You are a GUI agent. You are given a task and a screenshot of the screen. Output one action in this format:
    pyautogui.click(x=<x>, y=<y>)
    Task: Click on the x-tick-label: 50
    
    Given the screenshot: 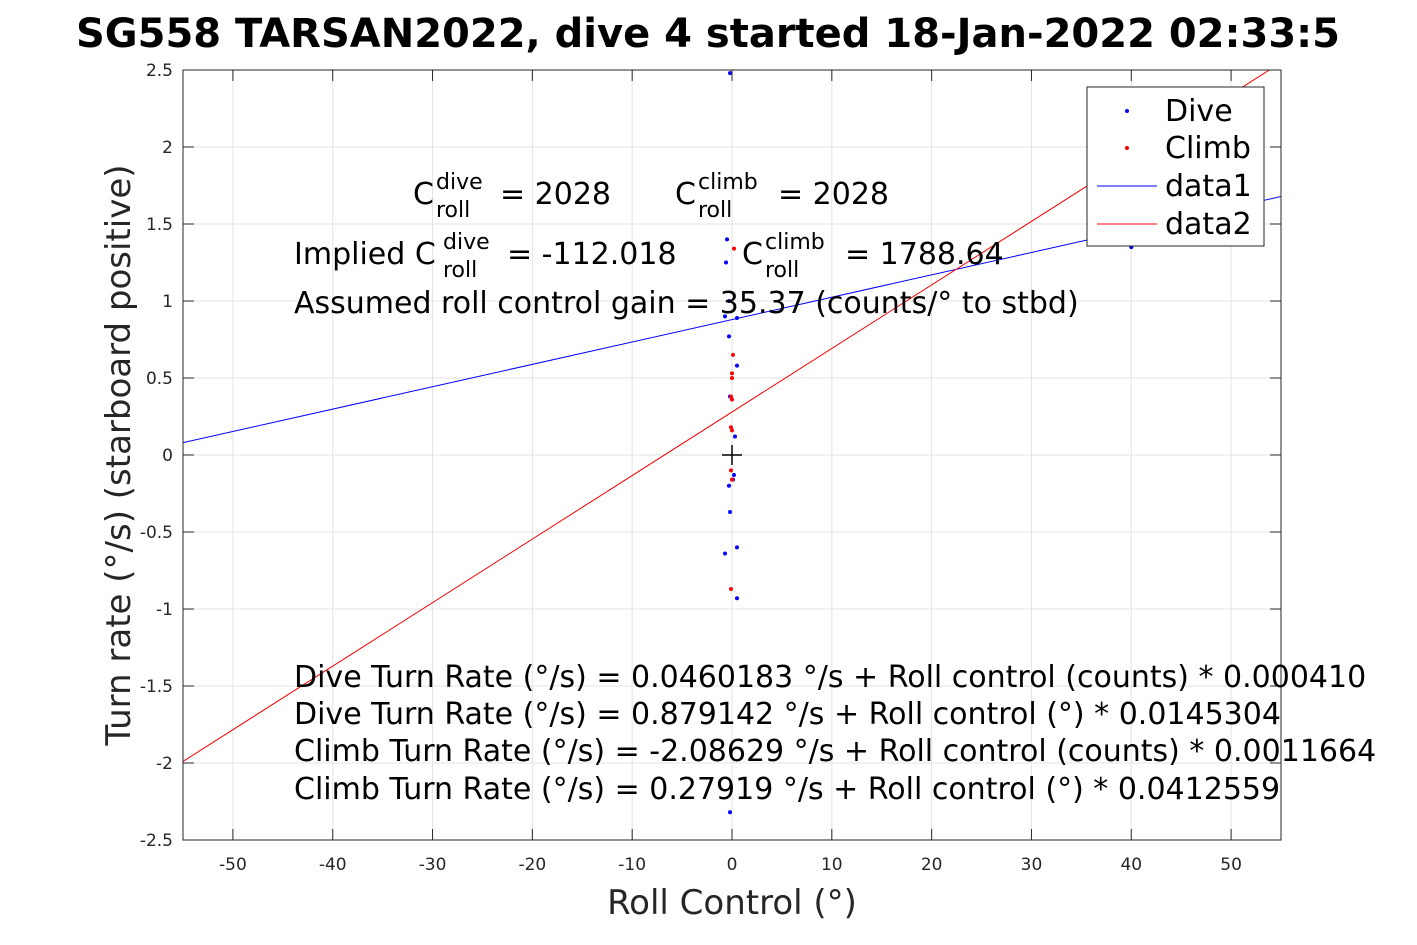 What is the action you would take?
    pyautogui.click(x=1231, y=865)
    